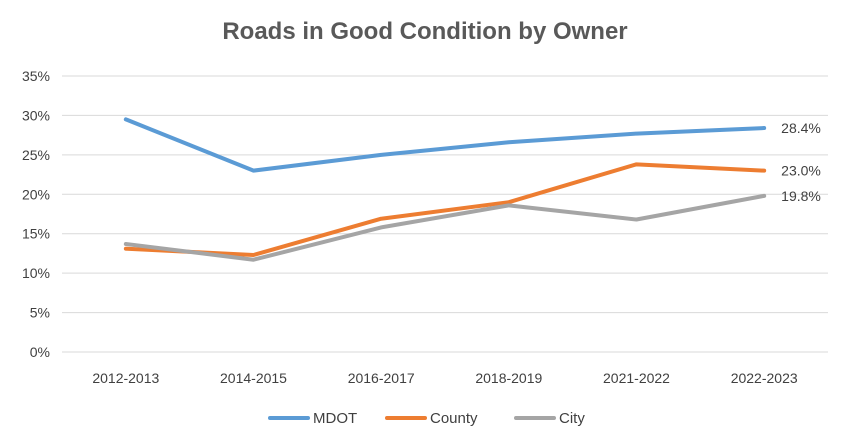  Describe the element at coordinates (801, 171) in the screenshot. I see `data-label-county: 23.0%` at that location.